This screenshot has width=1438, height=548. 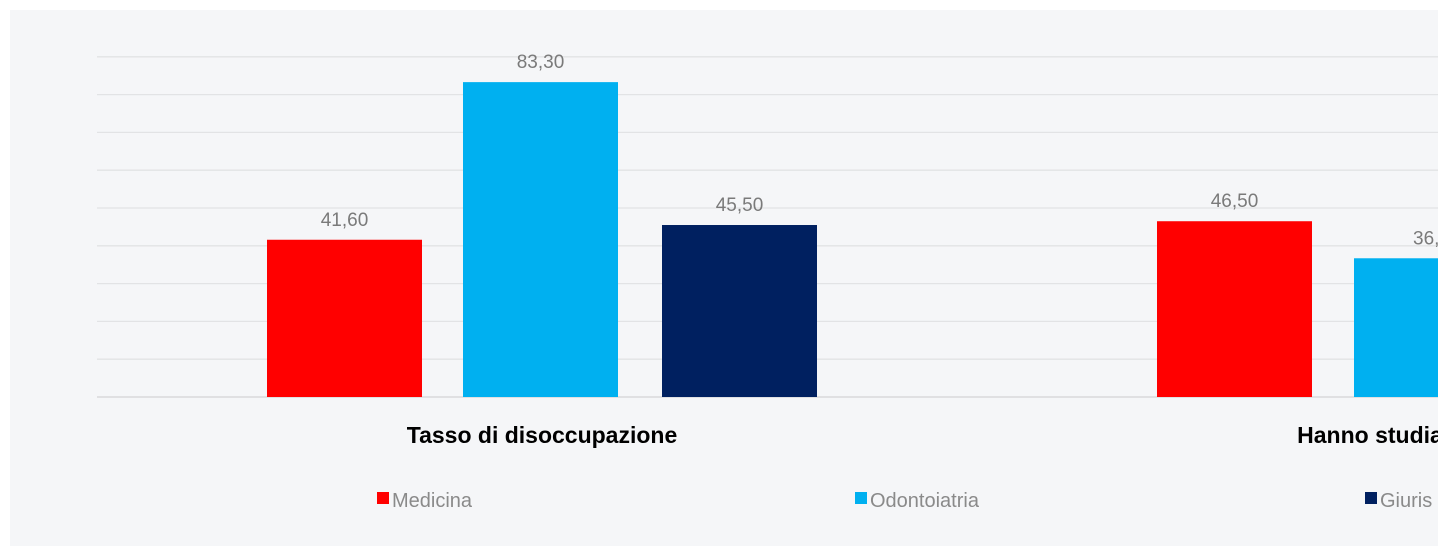 I want to click on data-label: 45,50, so click(x=740, y=205).